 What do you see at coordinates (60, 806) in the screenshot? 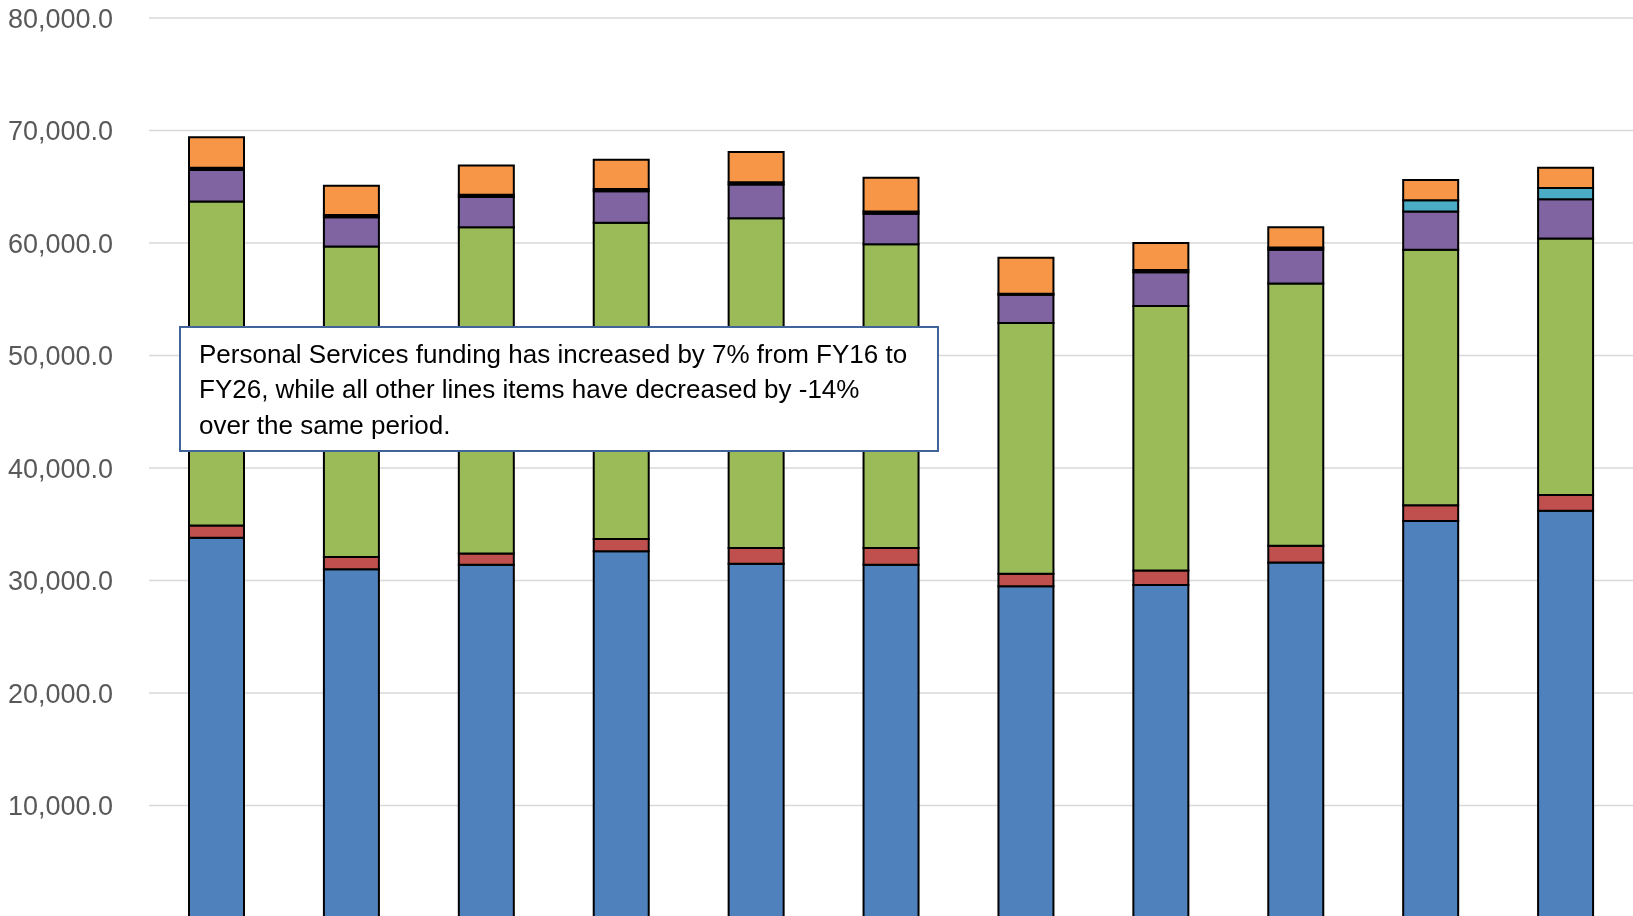
I see `y-tick-label: 10,000.0` at bounding box center [60, 806].